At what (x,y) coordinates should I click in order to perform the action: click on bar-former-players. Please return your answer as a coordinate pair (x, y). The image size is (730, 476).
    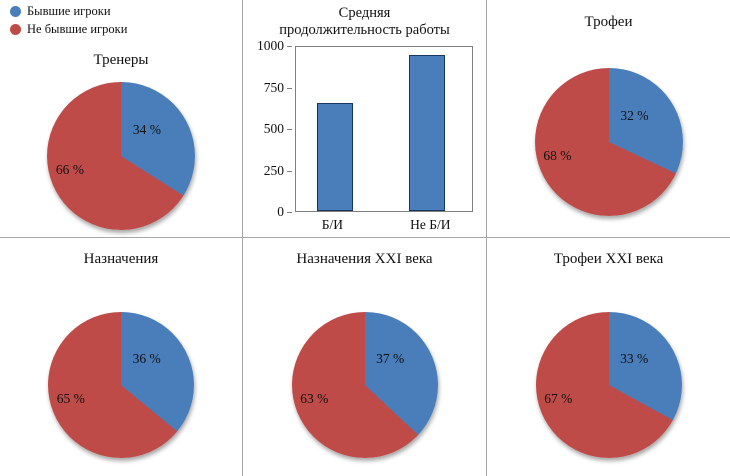
    Looking at the image, I should click on (335, 156).